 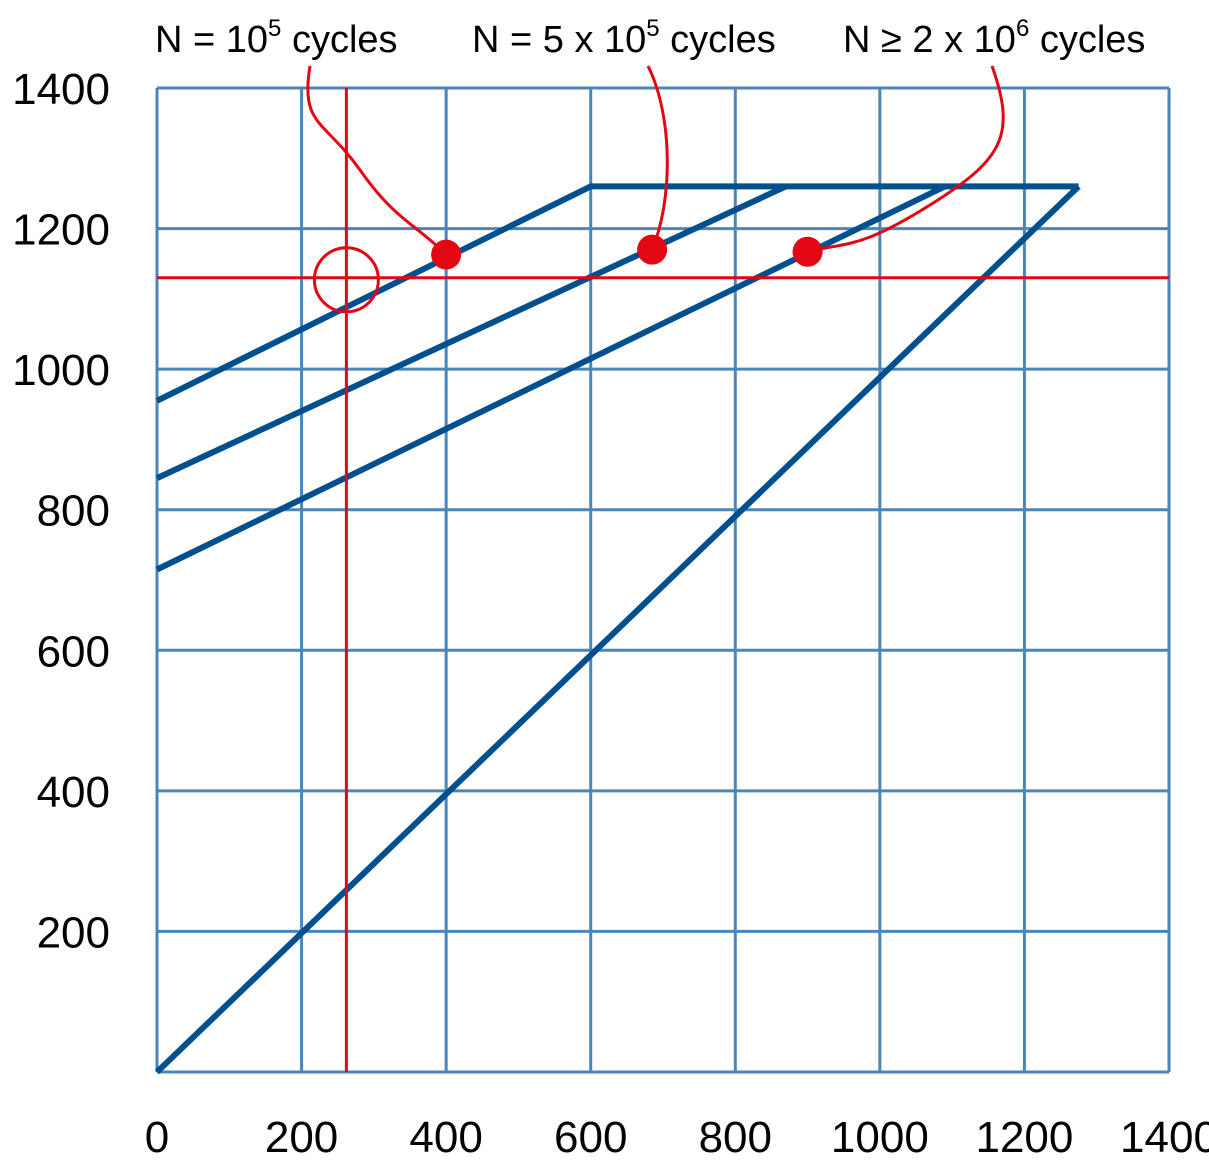 I want to click on annotation-label: N ≥ 2 x 106 cycles, so click(x=994, y=38).